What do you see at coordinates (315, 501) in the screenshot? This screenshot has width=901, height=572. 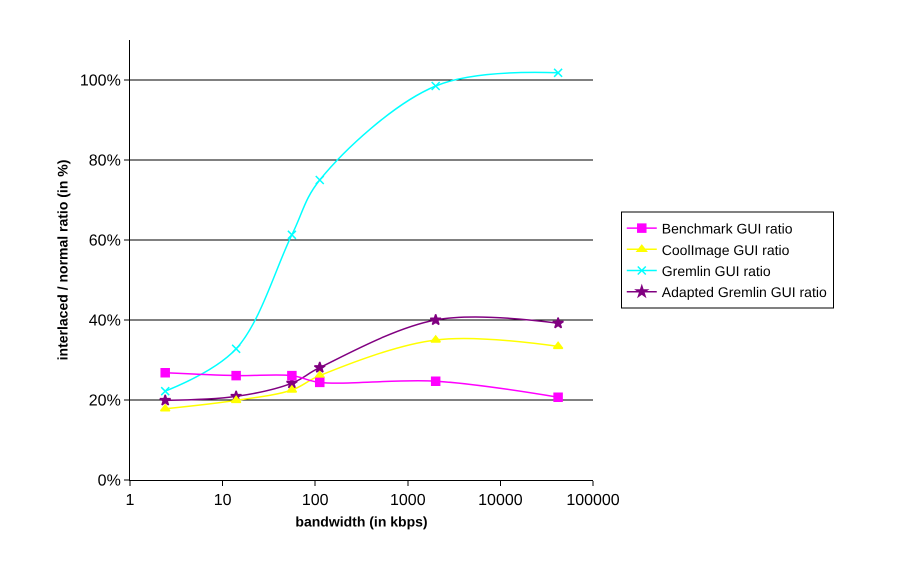 I see `x-tick-label: 100` at bounding box center [315, 501].